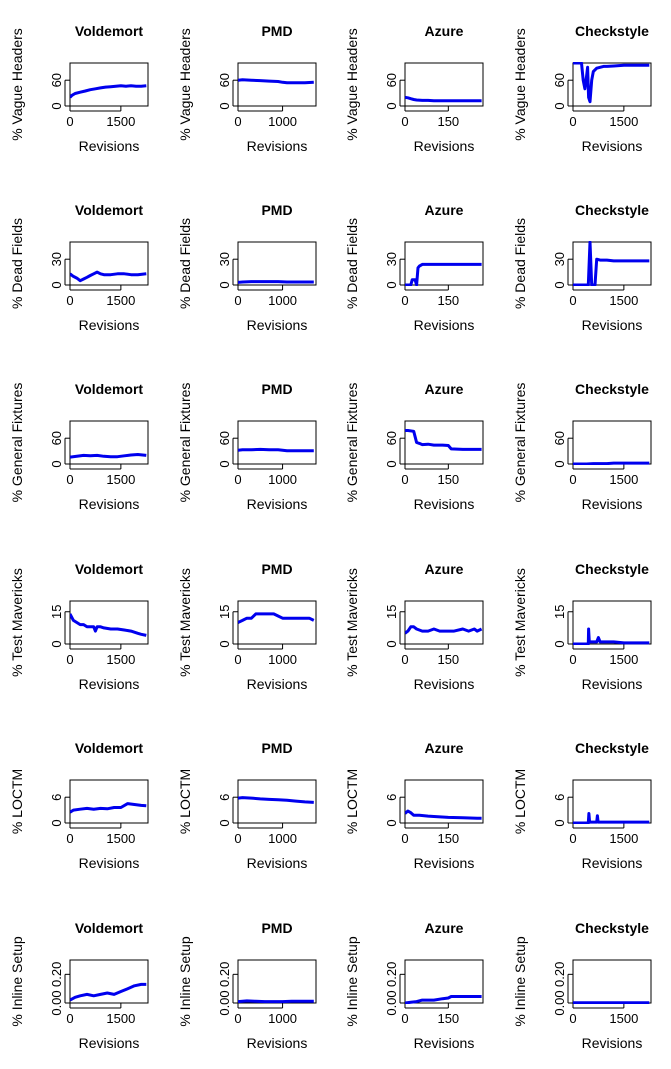 Image resolution: width=671 pixels, height=1069 pixels. Describe the element at coordinates (56, 1002) in the screenshot. I see `y-tick-label: 0.00` at that location.